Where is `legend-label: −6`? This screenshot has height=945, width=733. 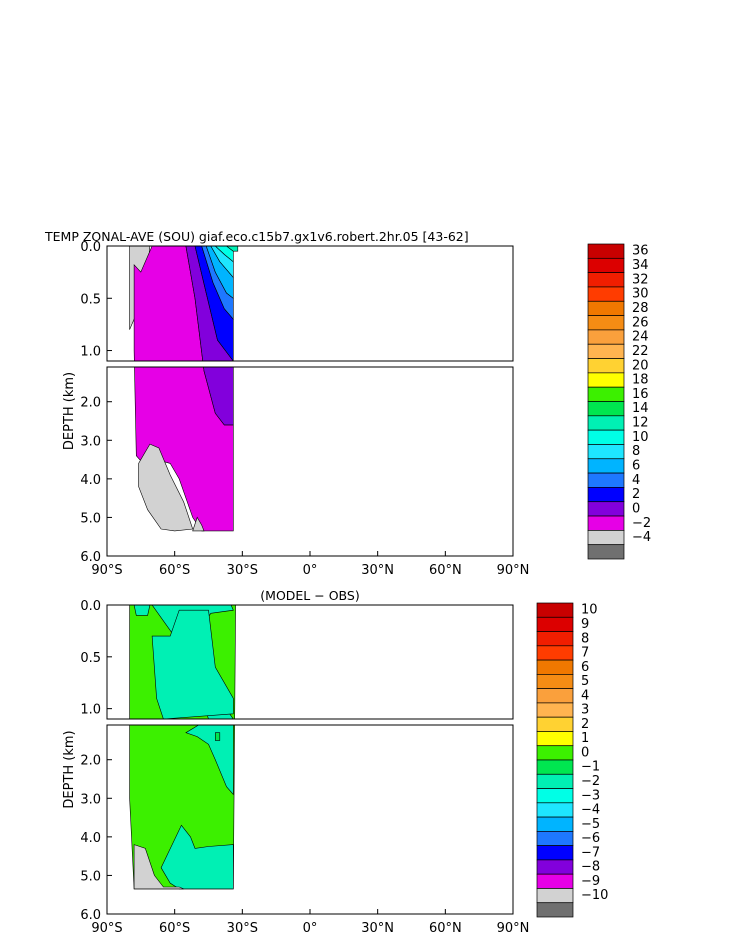
legend-label: −6 is located at coordinates (590, 838).